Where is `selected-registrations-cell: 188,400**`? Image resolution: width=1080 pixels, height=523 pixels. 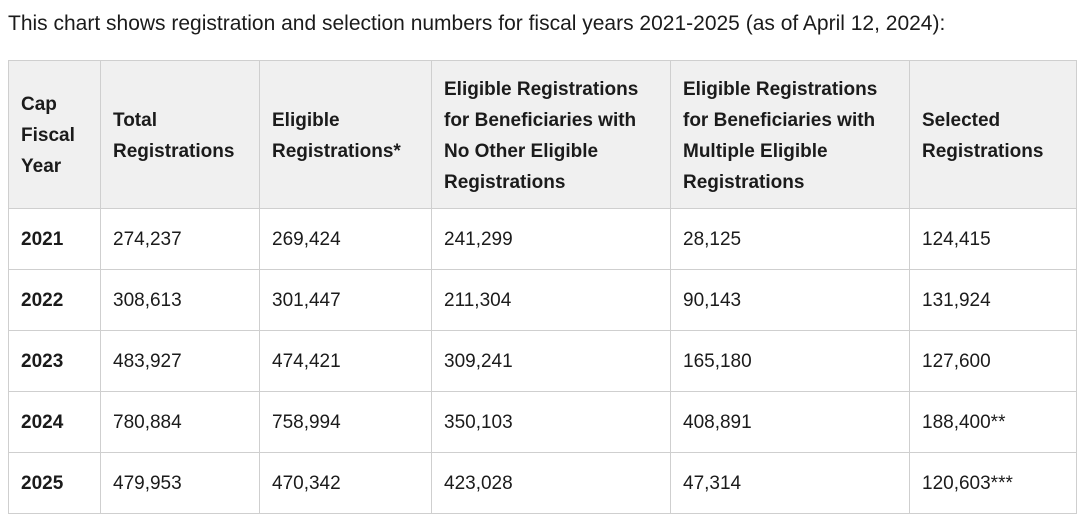 selected-registrations-cell: 188,400** is located at coordinates (993, 422).